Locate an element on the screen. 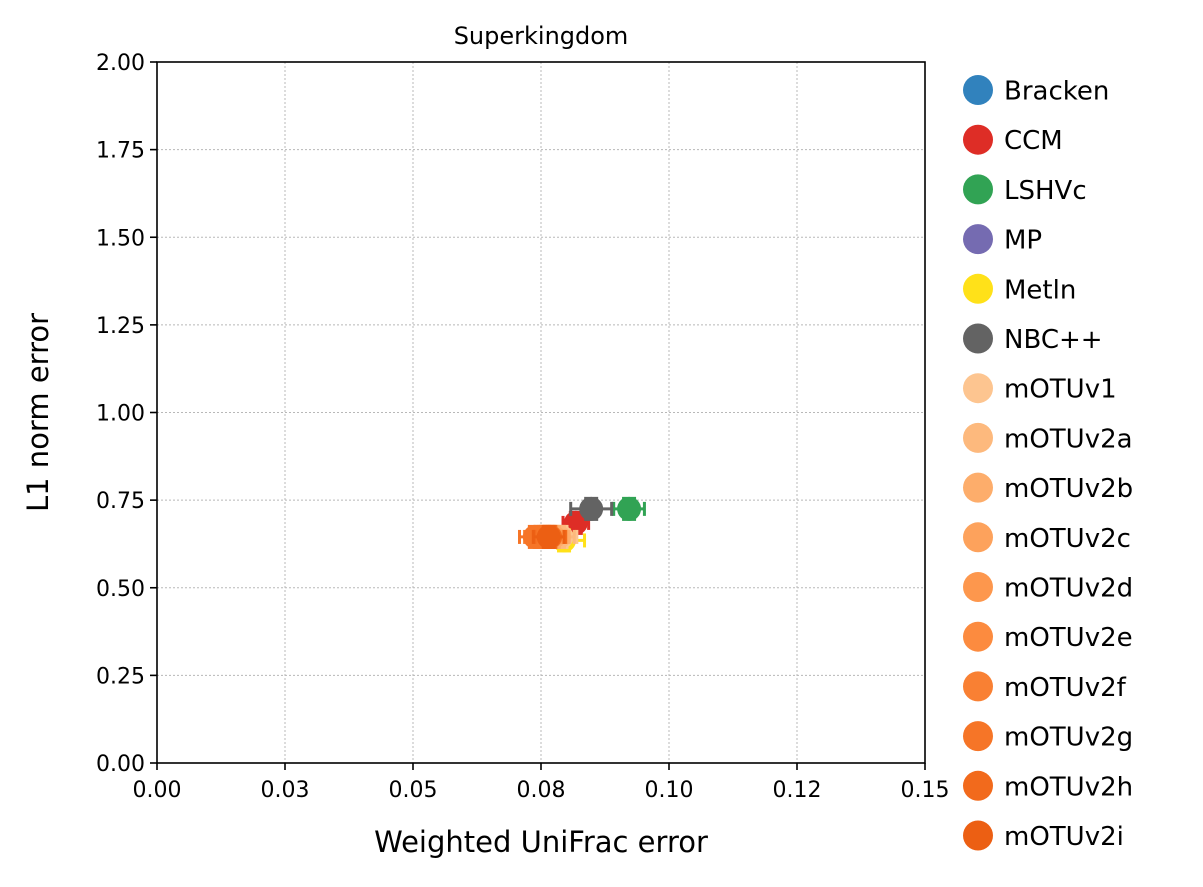  y-axis-label: L1 norm error is located at coordinates (38, 412).